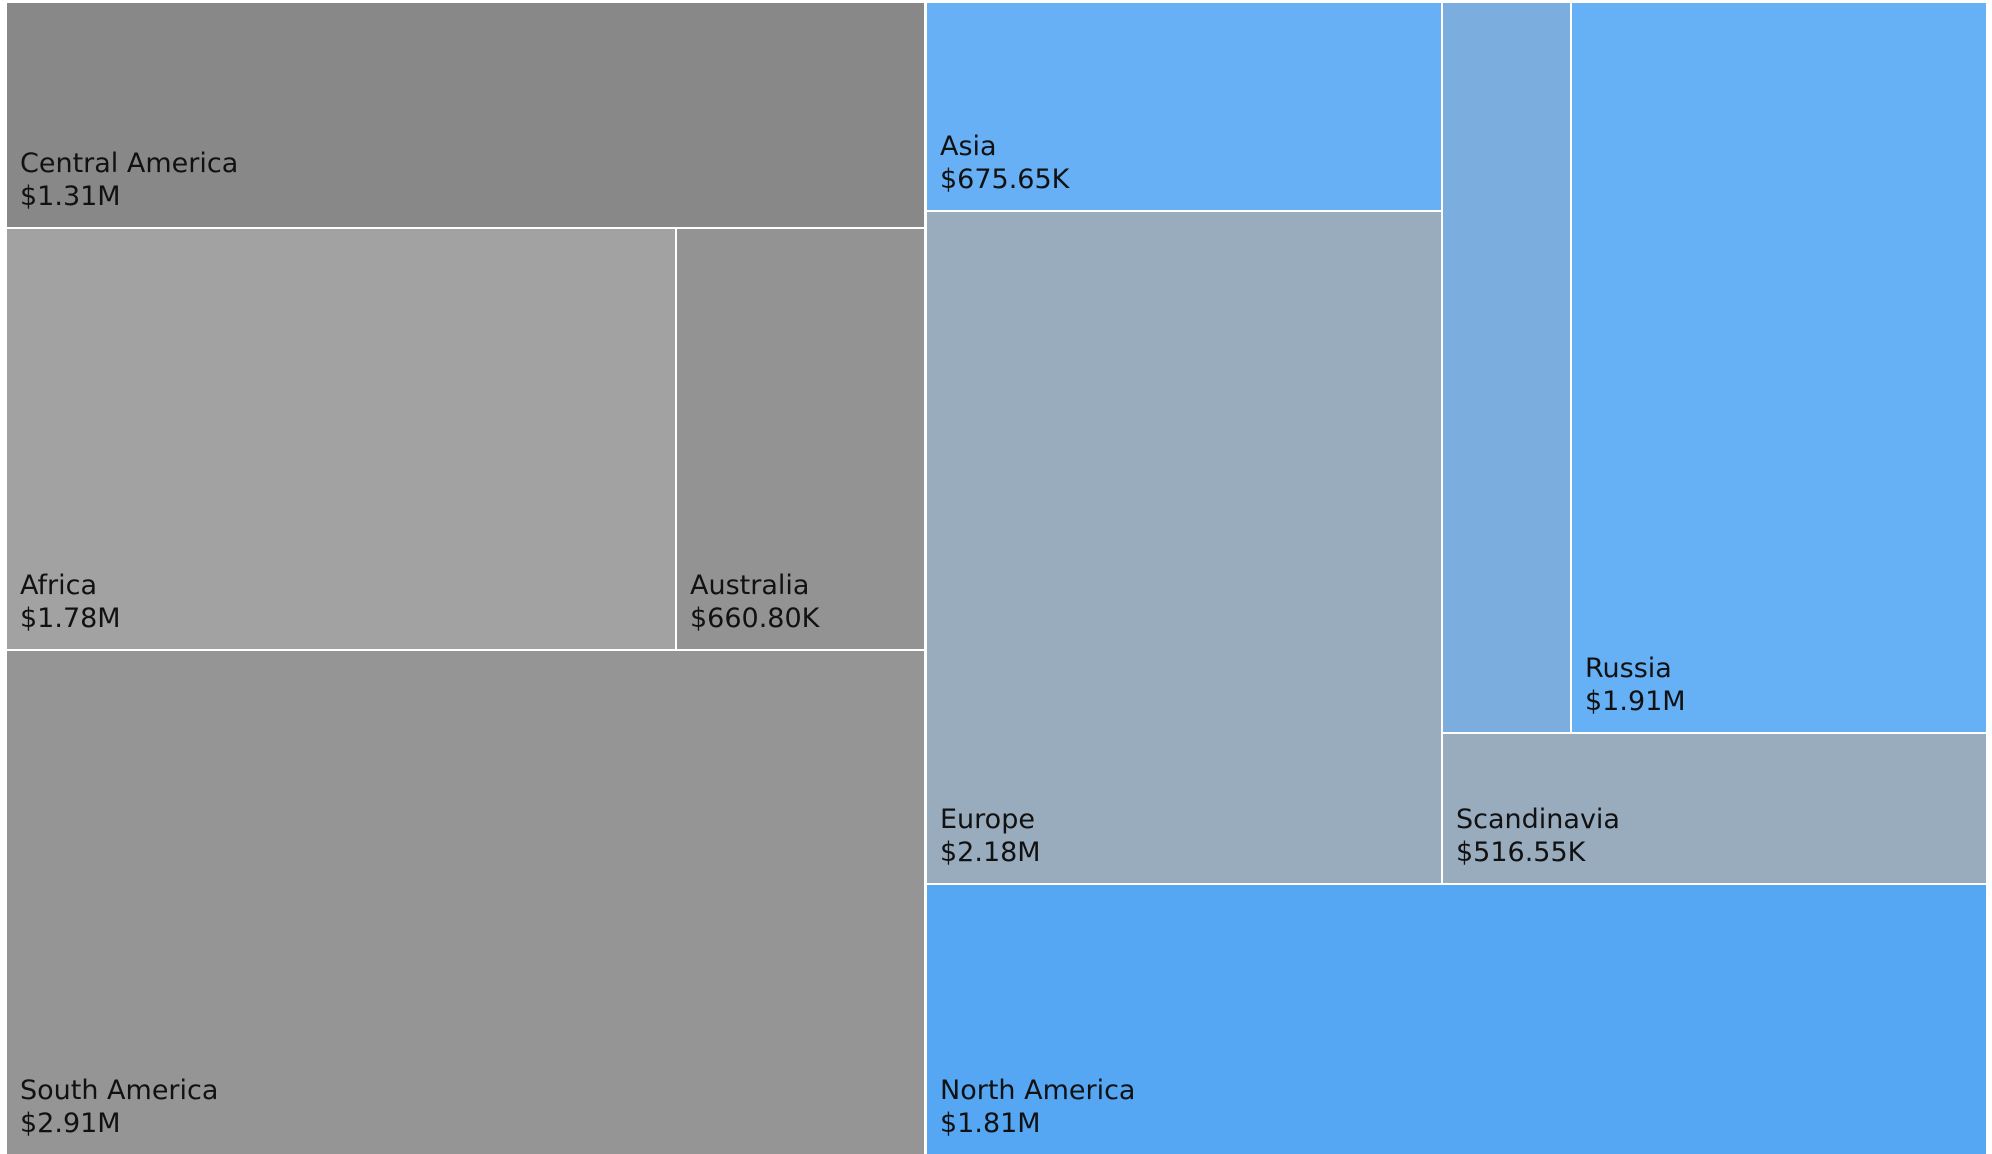 This screenshot has height=1154, width=1992. I want to click on tile-label: South America $2.91M, so click(119, 1107).